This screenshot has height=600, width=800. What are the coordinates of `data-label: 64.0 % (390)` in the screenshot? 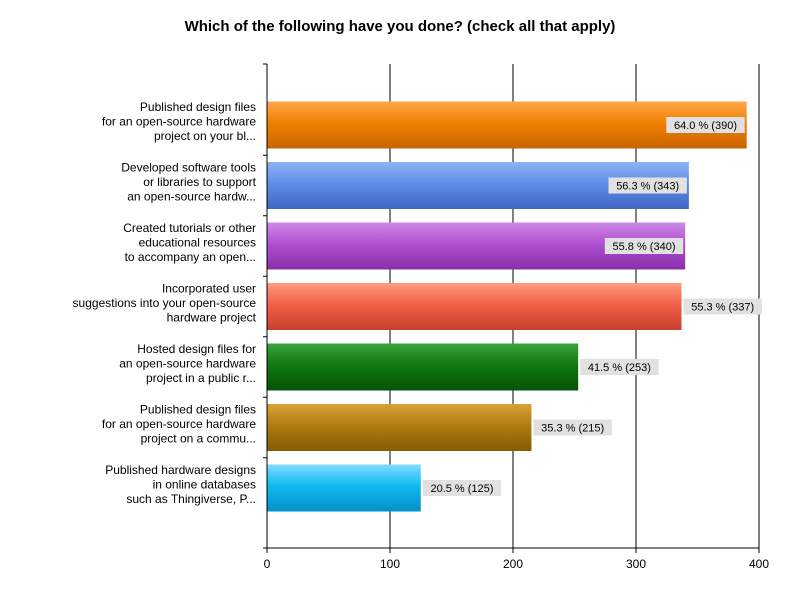 It's located at (705, 126).